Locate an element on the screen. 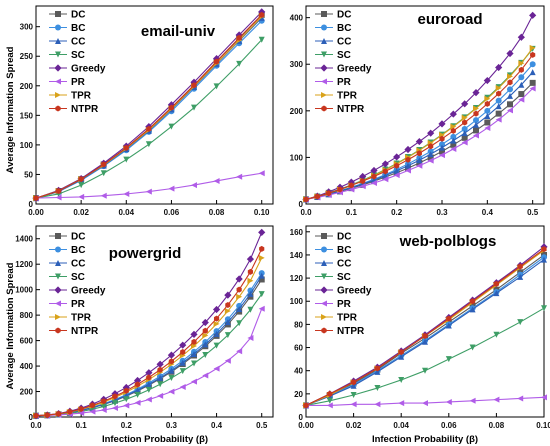  legend: DC BC CC SC Greedy PR TPR NTPR is located at coordinates (343, 284).